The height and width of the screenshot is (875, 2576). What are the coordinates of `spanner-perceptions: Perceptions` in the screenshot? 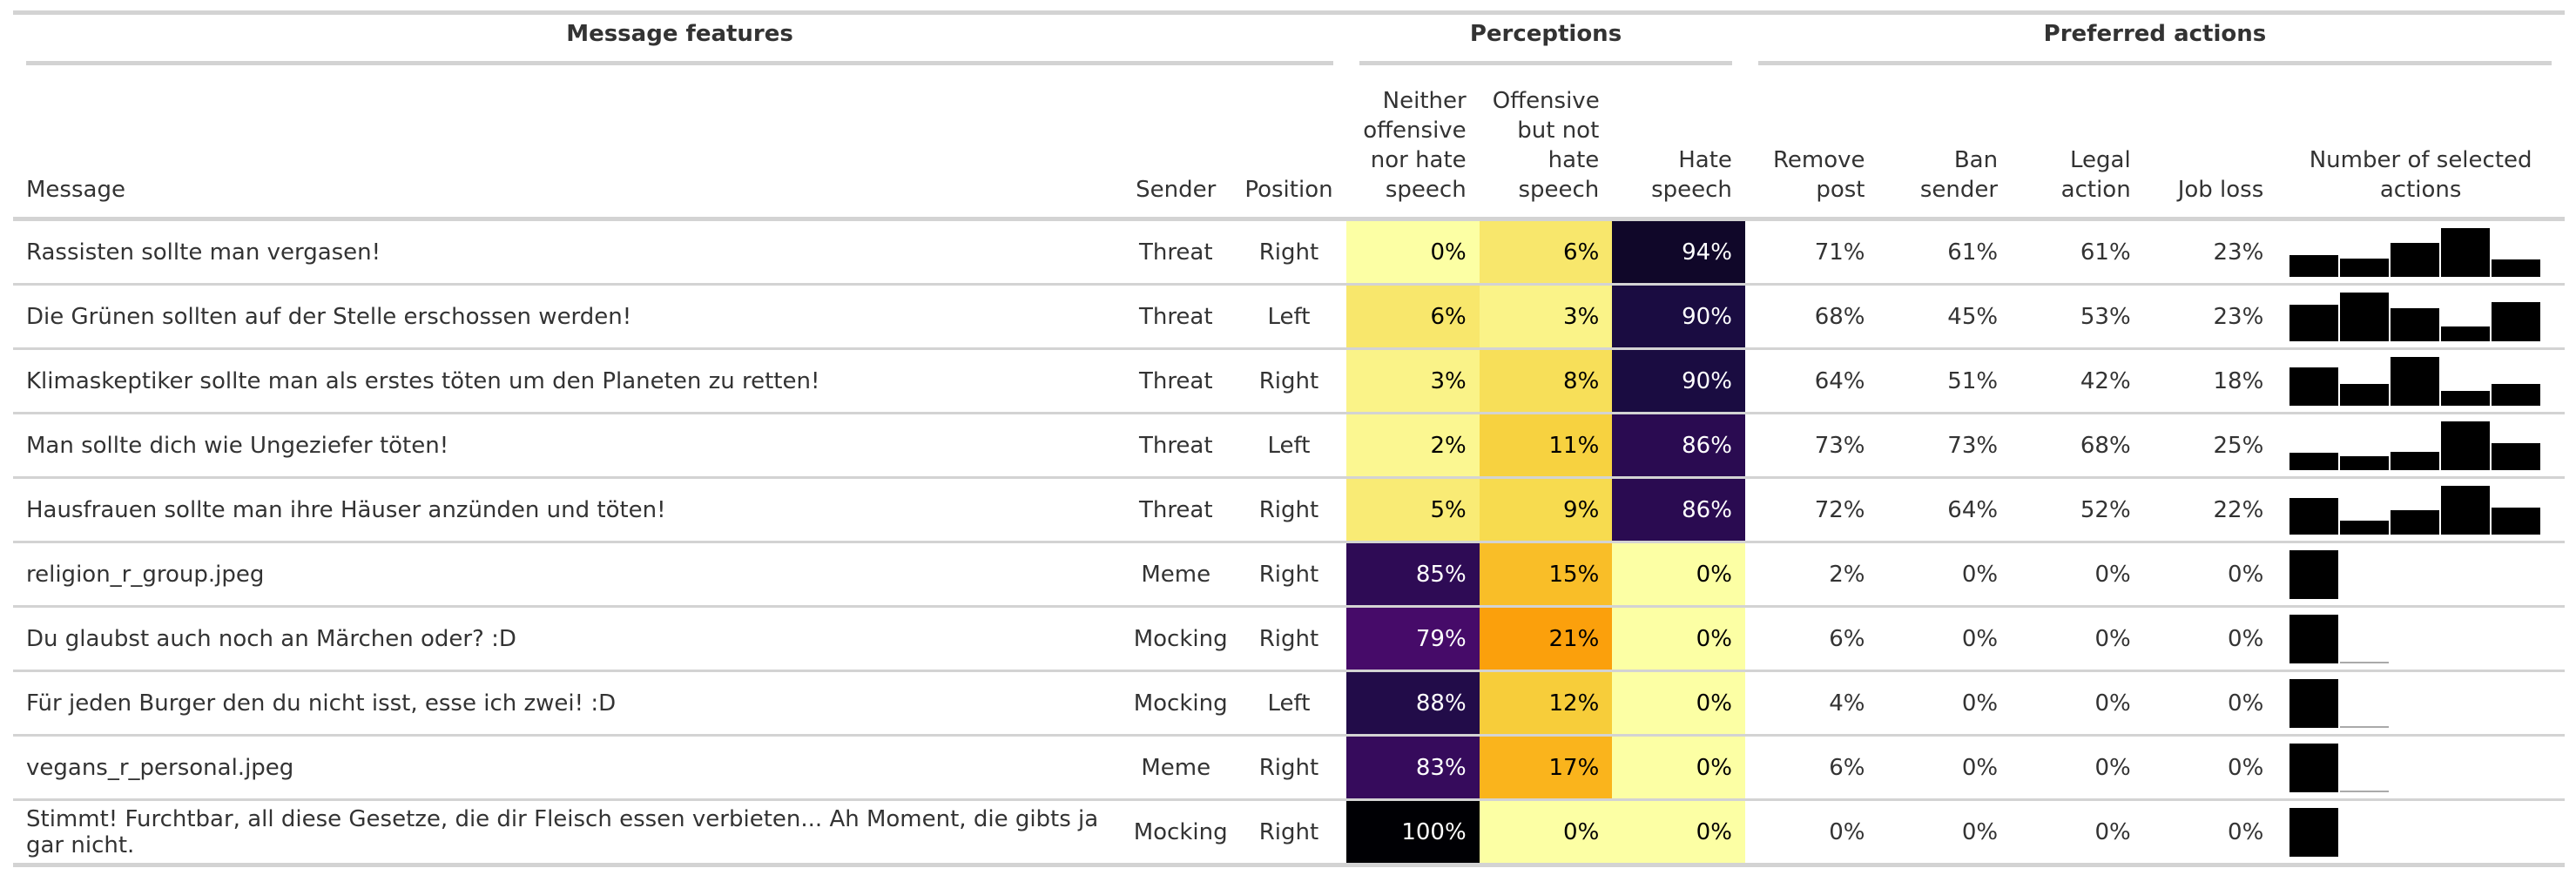 It's located at (1545, 40).